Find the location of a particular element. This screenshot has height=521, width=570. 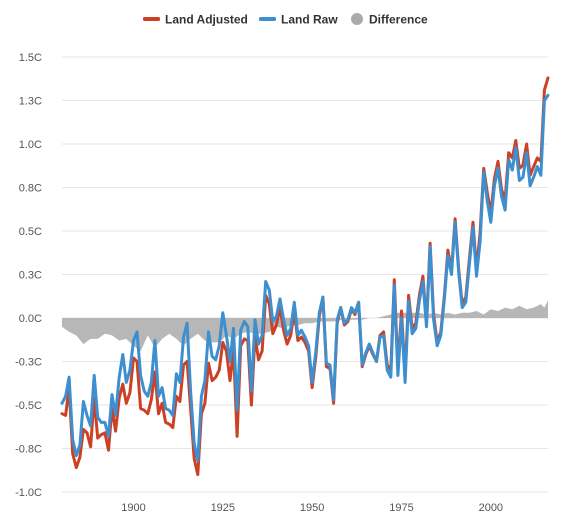

legend-item: Difference is located at coordinates (389, 20).